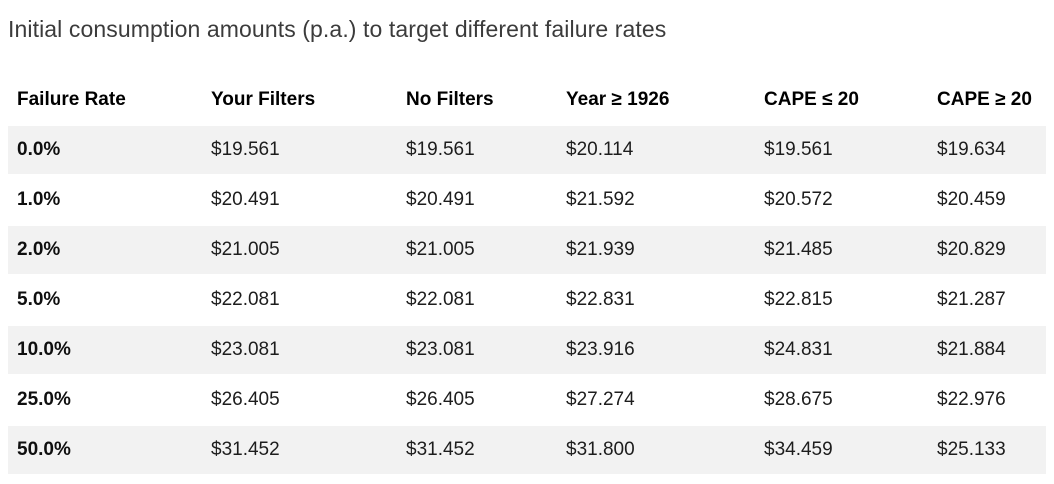 Image resolution: width=1054 pixels, height=484 pixels. I want to click on value-cell: $22.831, so click(656, 300).